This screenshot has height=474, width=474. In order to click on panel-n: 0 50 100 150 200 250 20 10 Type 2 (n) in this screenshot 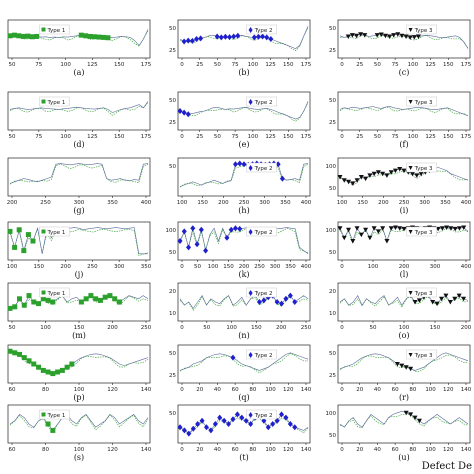, I will do `click(240, 311)`.